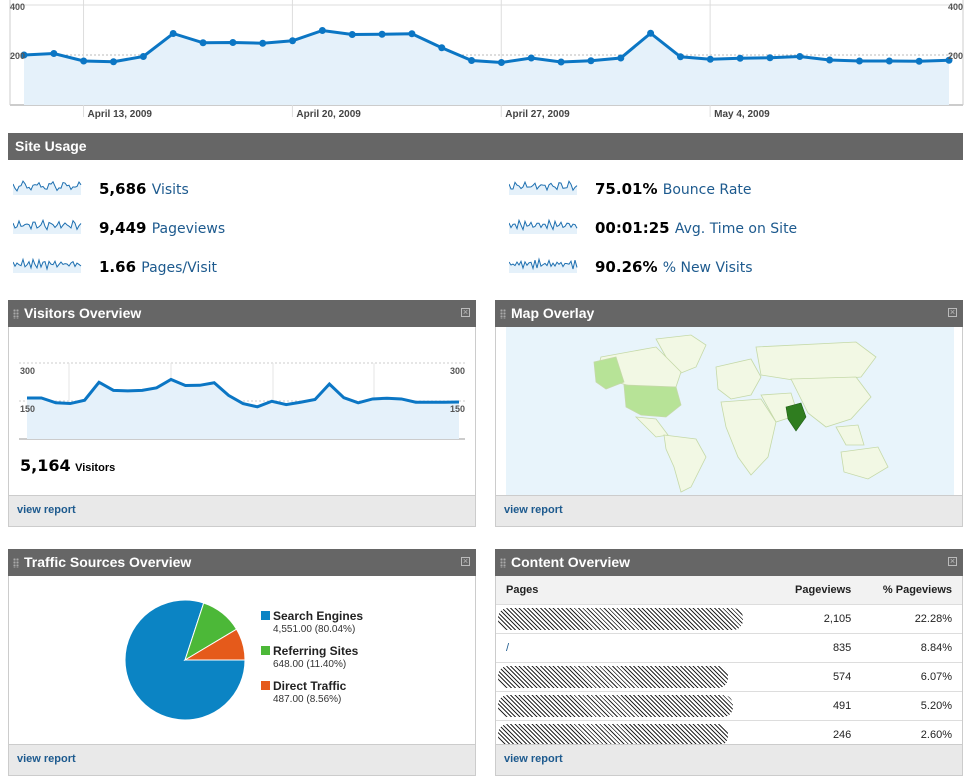 The image size is (971, 776). What do you see at coordinates (742, 114) in the screenshot?
I see `x-tick-label: May 4, 2009` at bounding box center [742, 114].